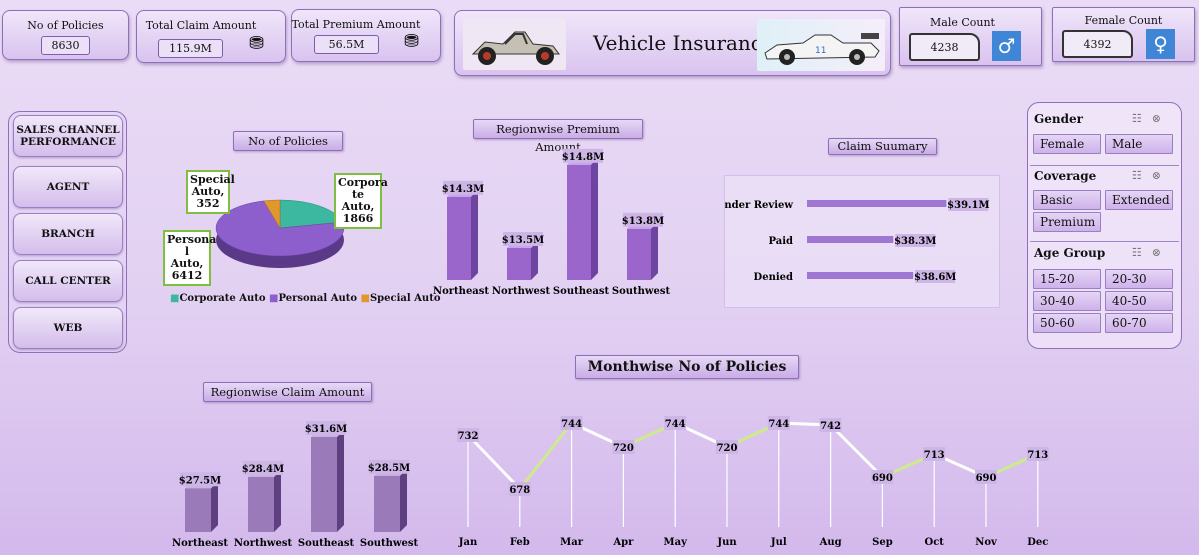 The height and width of the screenshot is (555, 1199). I want to click on data-label: $13.8M, so click(643, 221).